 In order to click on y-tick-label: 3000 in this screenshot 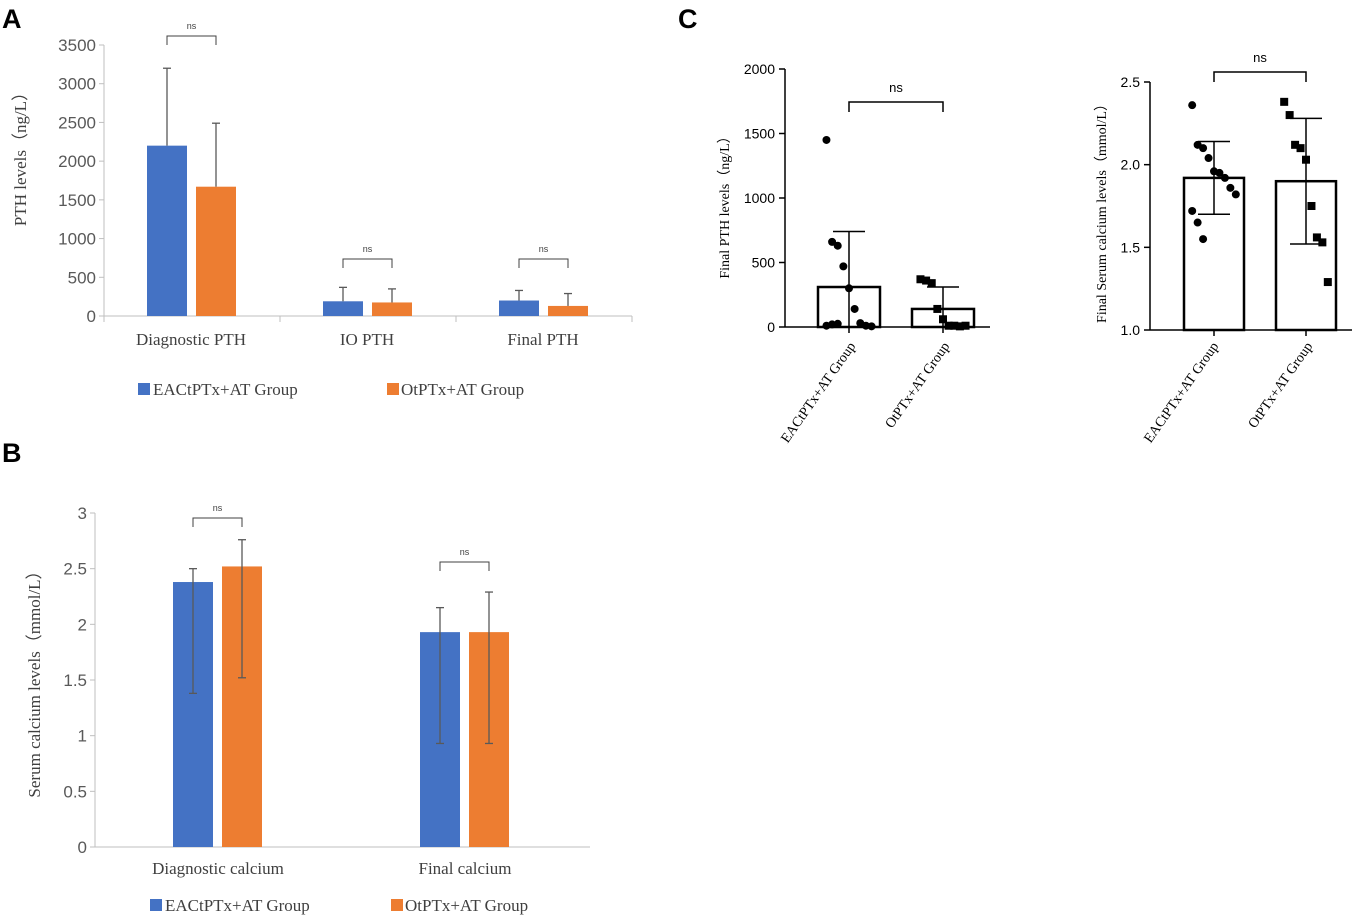, I will do `click(77, 84)`.